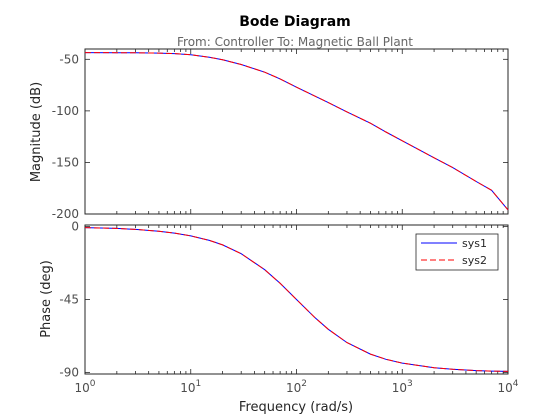 This screenshot has width=560, height=420. Describe the element at coordinates (69, 59) in the screenshot. I see `magnitude-y-tick-label: -50` at that location.